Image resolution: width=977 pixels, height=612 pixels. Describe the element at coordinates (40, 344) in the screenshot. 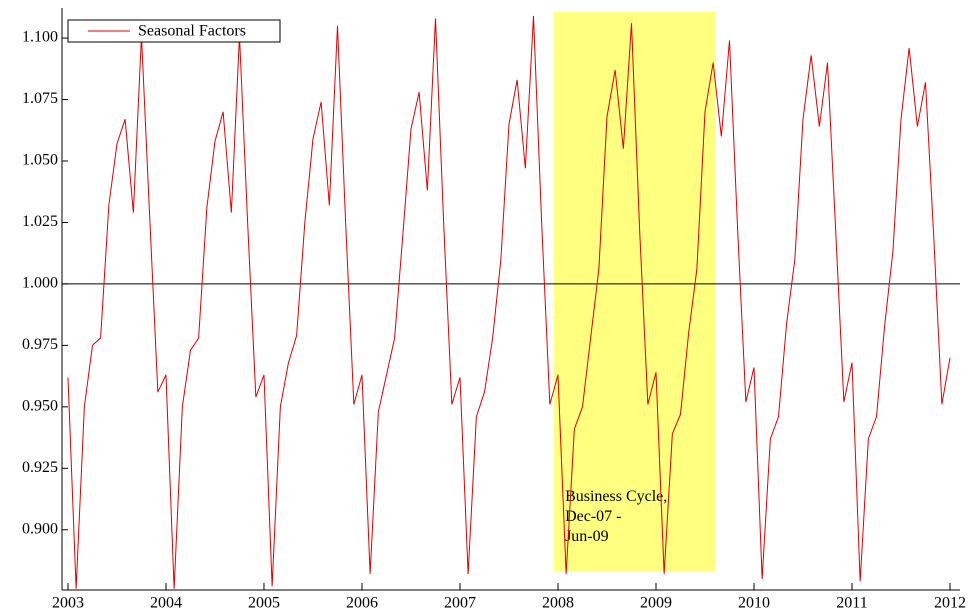

I see `y-tick-label: 0.975` at that location.